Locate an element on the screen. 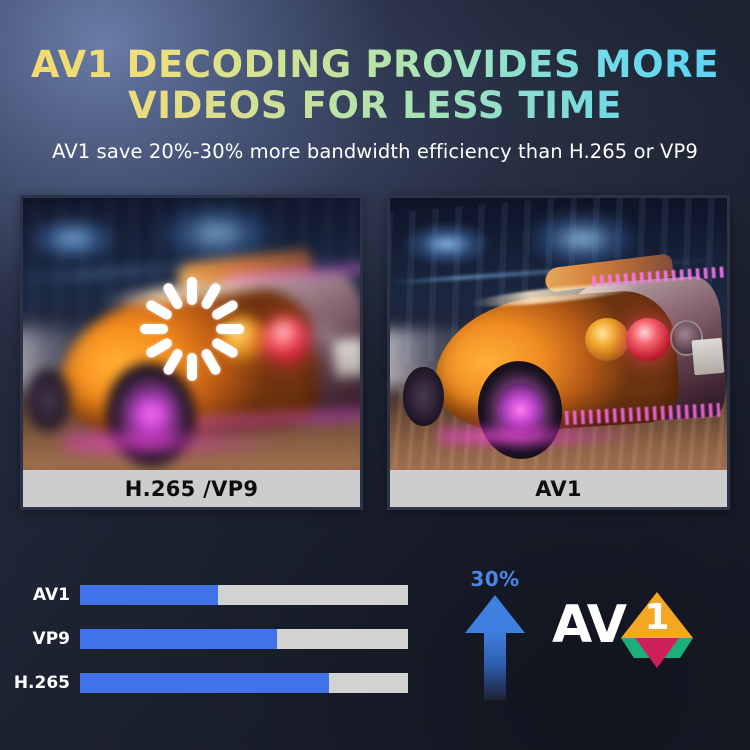  bar-track-av1 is located at coordinates (244, 595).